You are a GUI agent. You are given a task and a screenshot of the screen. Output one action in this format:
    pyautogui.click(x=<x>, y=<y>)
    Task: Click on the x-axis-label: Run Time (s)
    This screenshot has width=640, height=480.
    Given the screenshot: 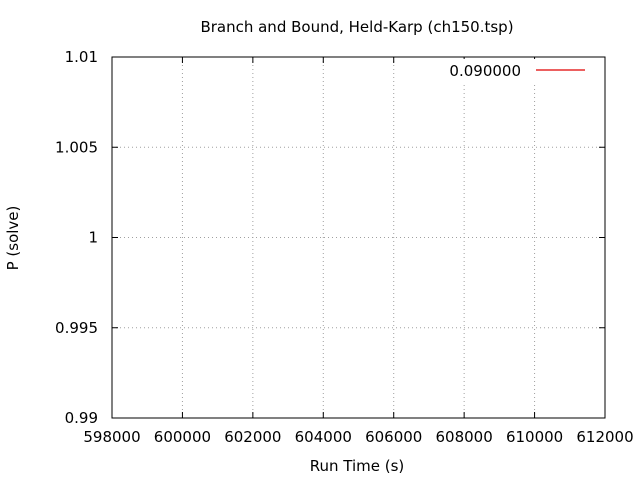 What is the action you would take?
    pyautogui.click(x=357, y=466)
    